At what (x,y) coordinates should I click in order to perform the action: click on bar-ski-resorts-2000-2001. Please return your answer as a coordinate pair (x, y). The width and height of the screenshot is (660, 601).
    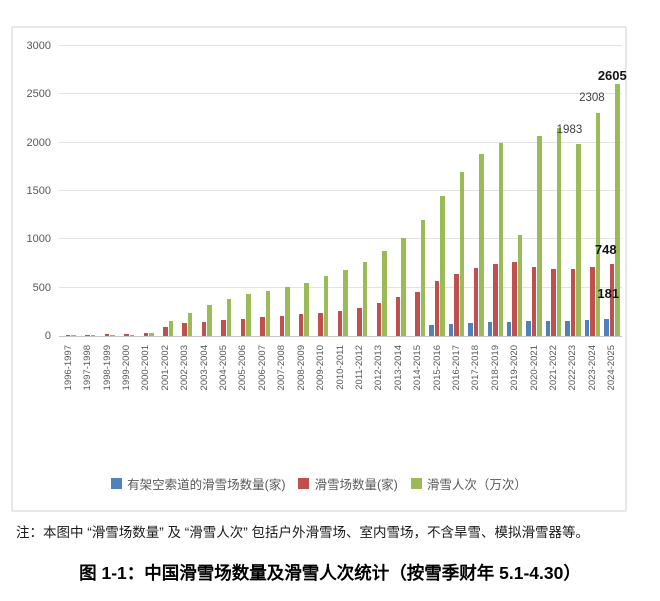
    Looking at the image, I should click on (146, 334).